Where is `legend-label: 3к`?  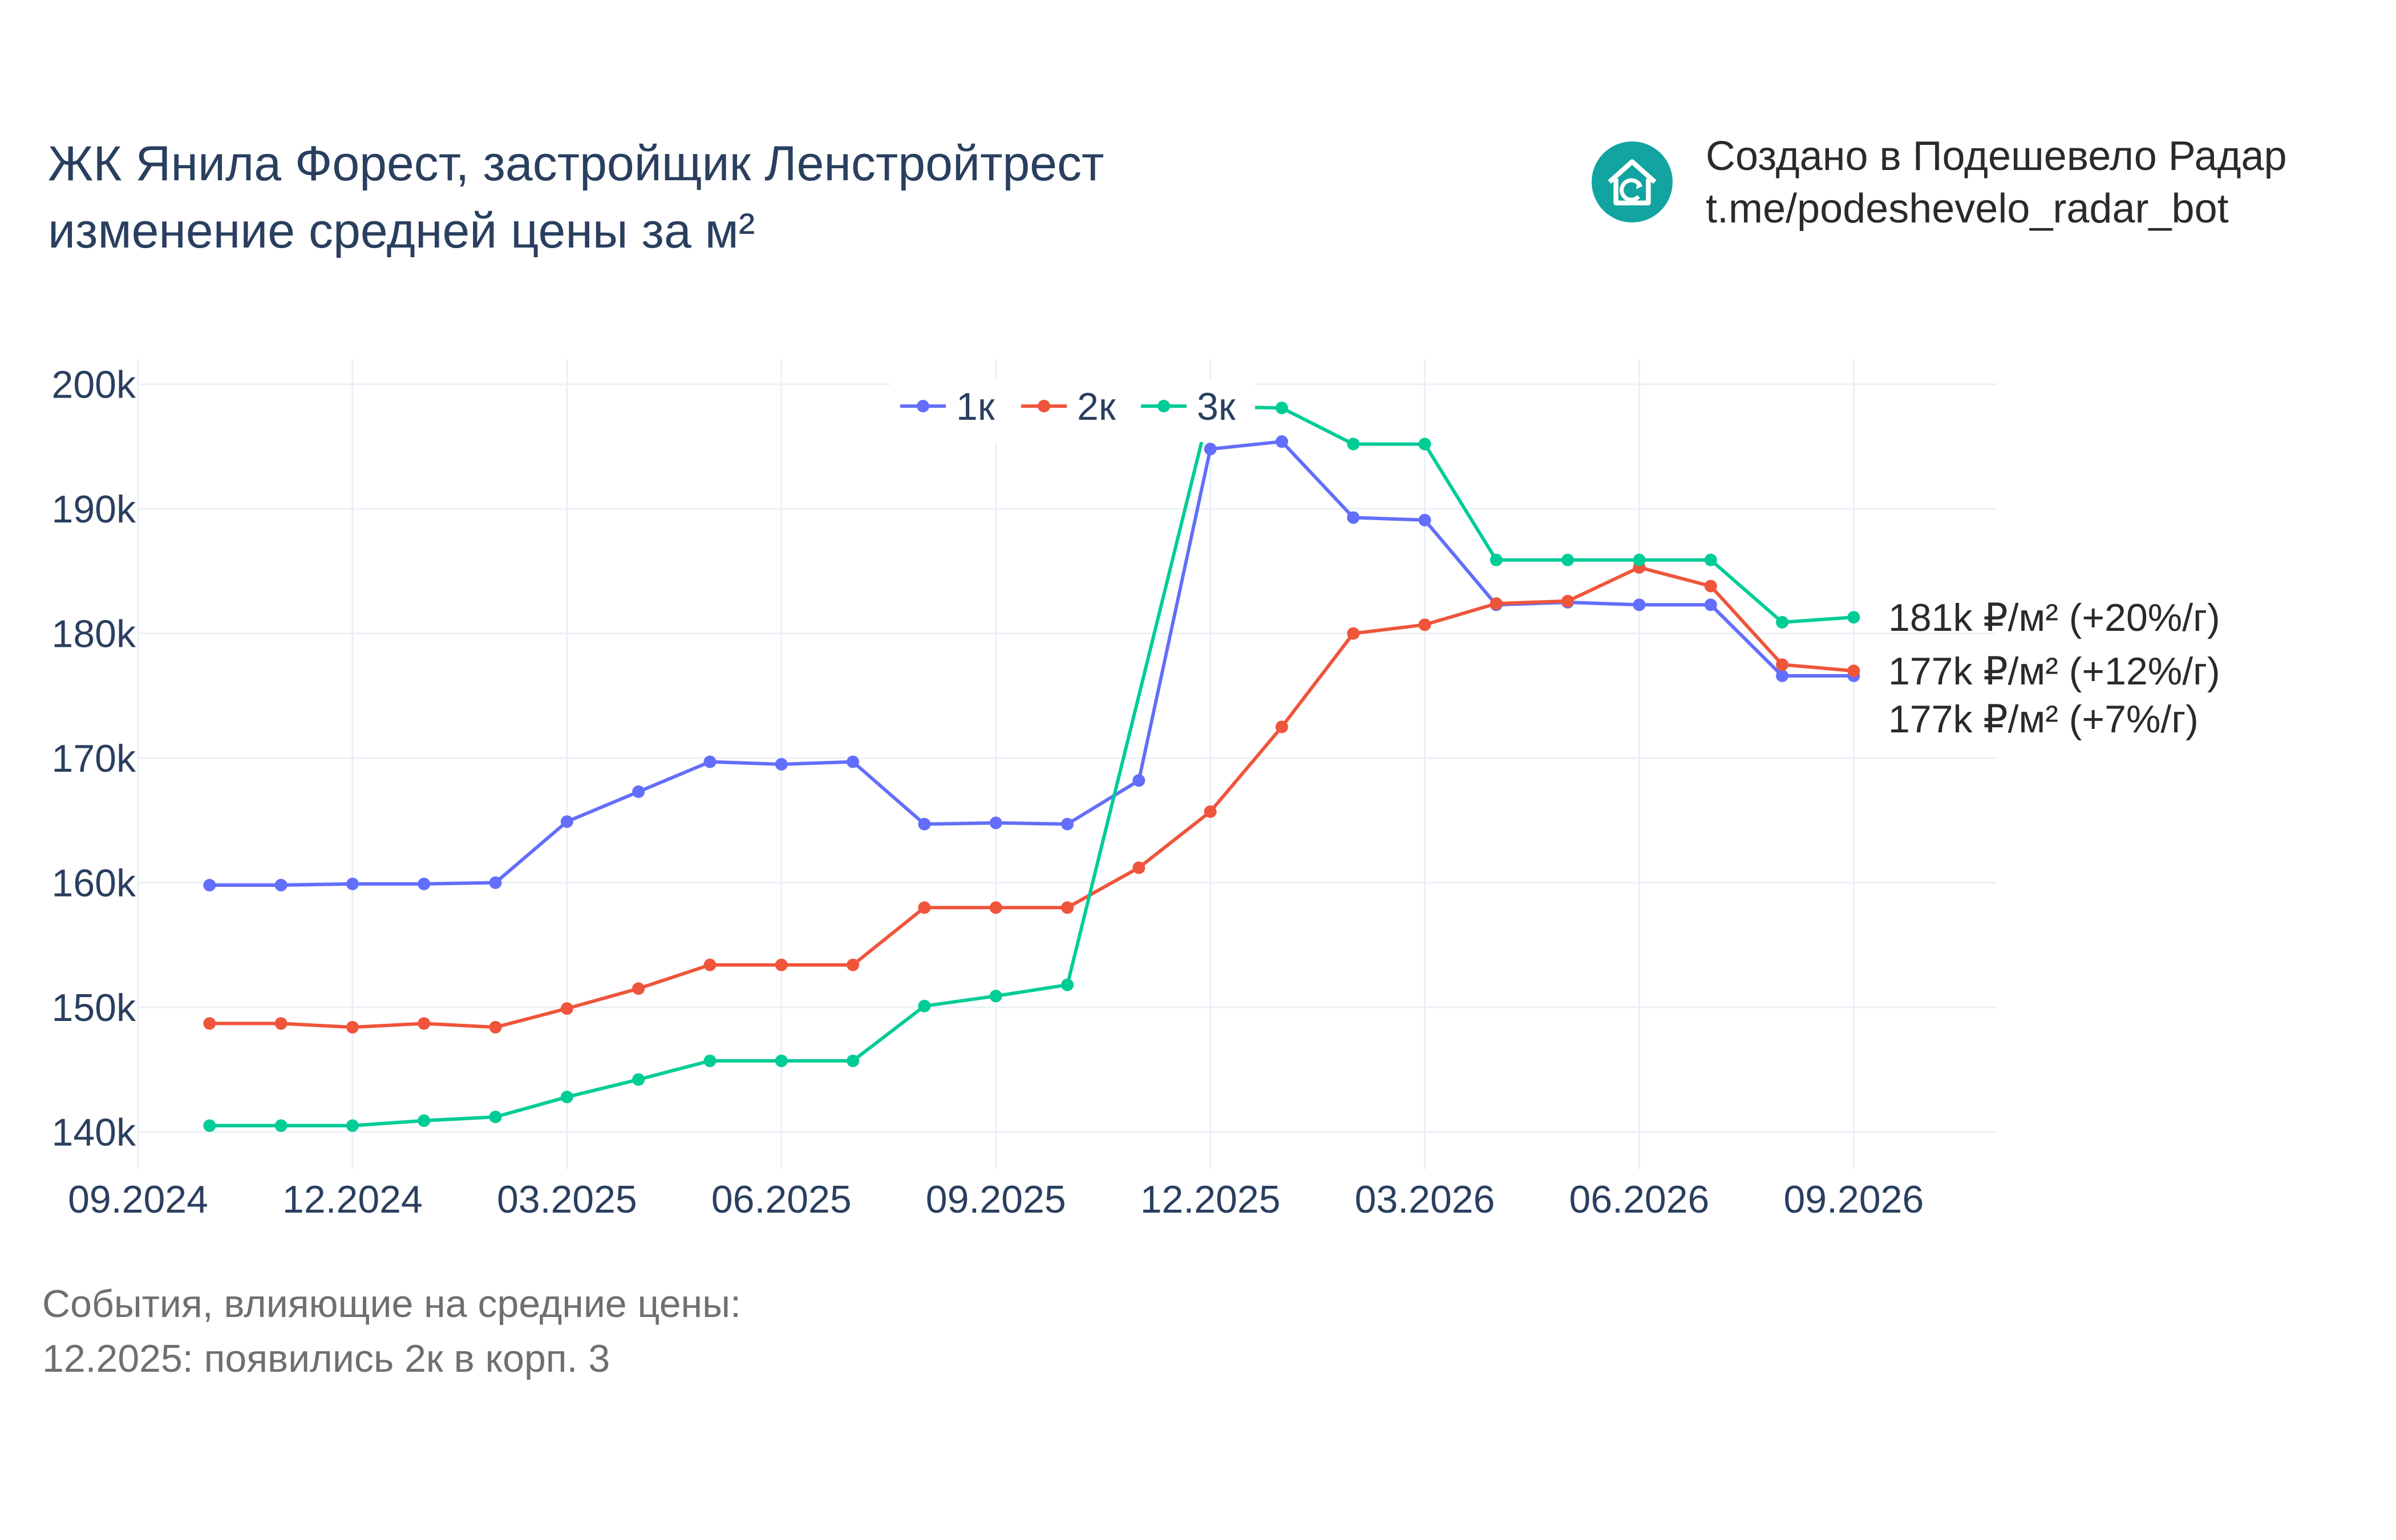 legend-label: 3к is located at coordinates (1216, 407).